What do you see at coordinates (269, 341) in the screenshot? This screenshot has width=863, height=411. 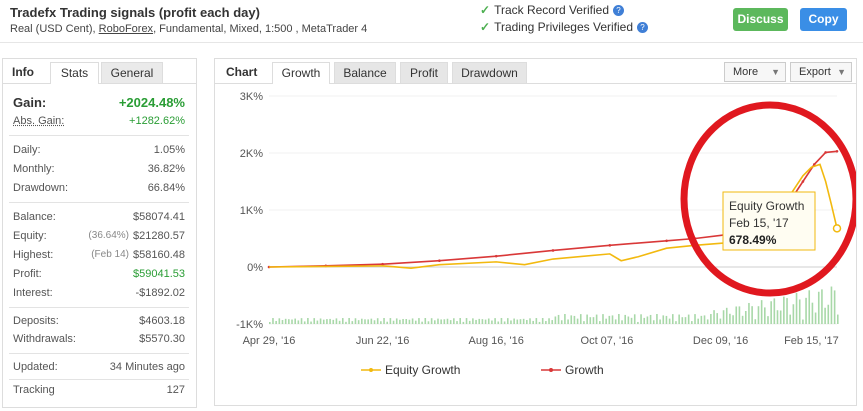 I see `x-tick-label: Apr 29, '16` at bounding box center [269, 341].